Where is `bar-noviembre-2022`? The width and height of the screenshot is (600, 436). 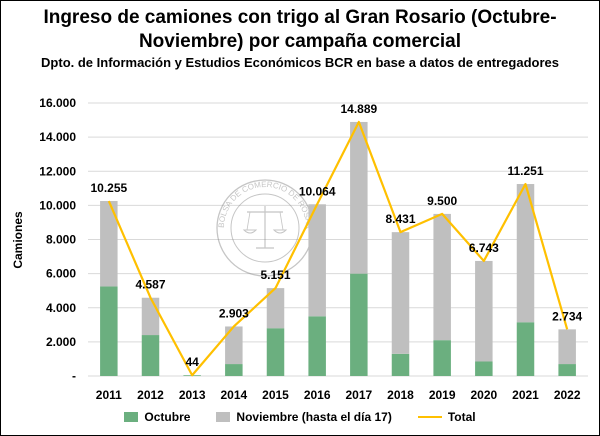
bar-noviembre-2022 is located at coordinates (567, 347).